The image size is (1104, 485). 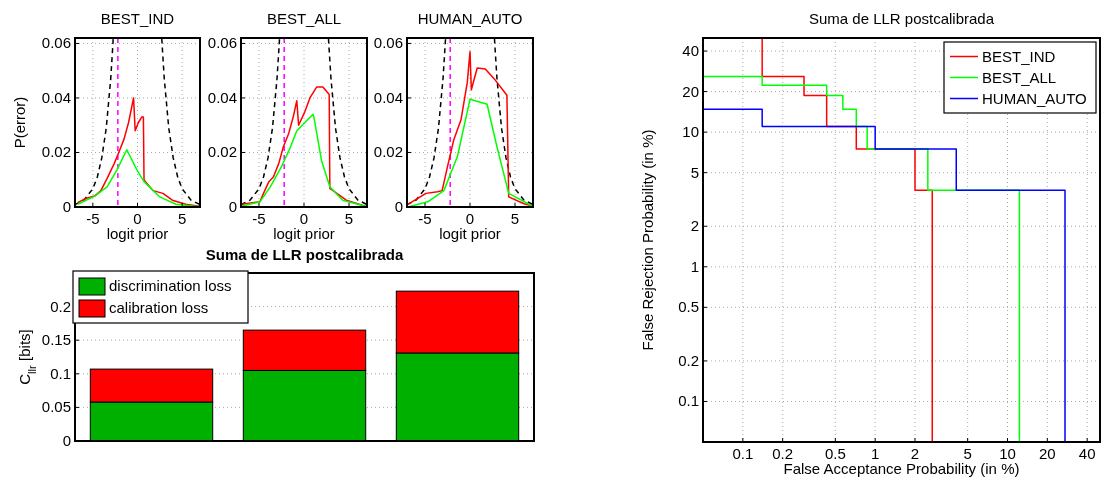 What do you see at coordinates (835, 453) in the screenshot?
I see `x-tick-label: 0.5` at bounding box center [835, 453].